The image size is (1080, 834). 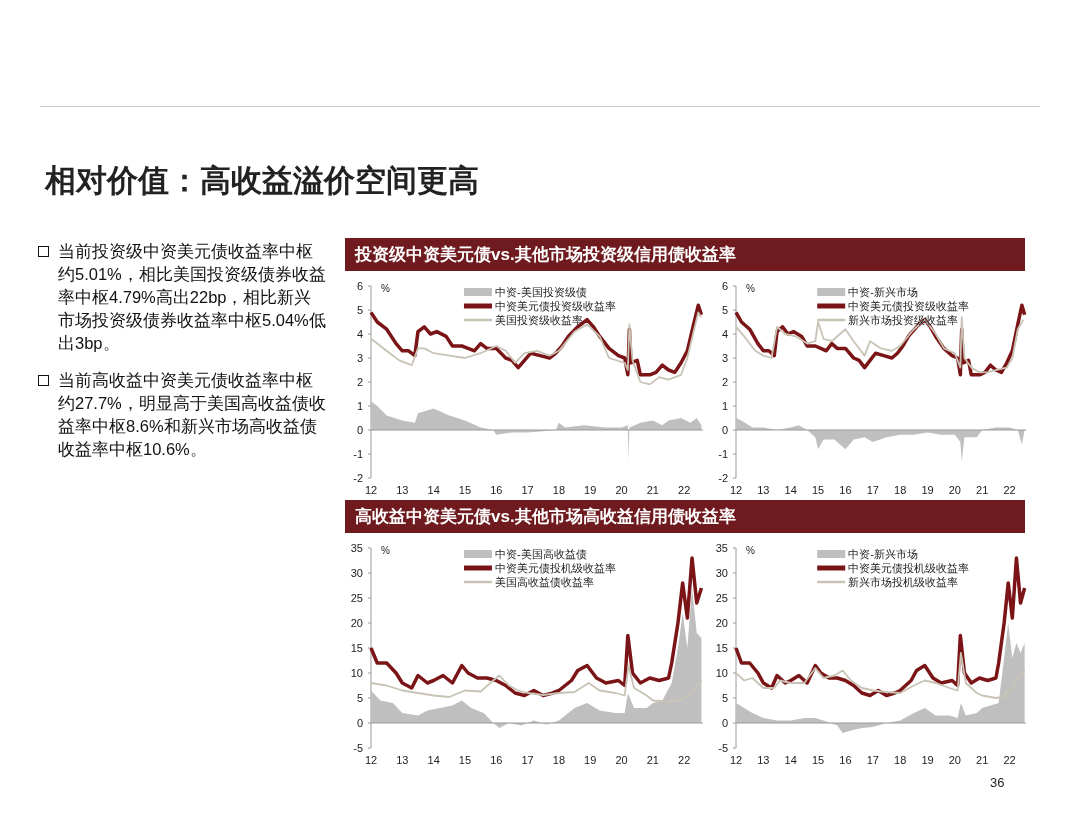 I want to click on chart-title: 高收益中资美元债vs.其他市场高收益信用债收益率, so click(x=685, y=516).